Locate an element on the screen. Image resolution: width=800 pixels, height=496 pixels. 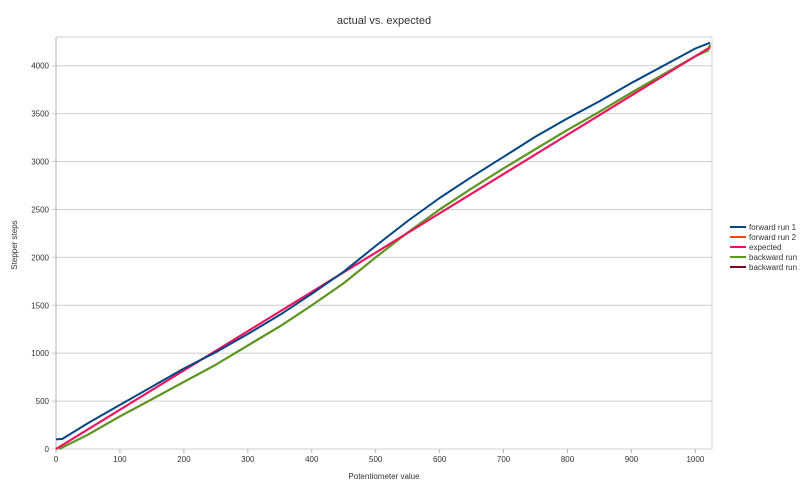
x-tick-label: 500 is located at coordinates (376, 459).